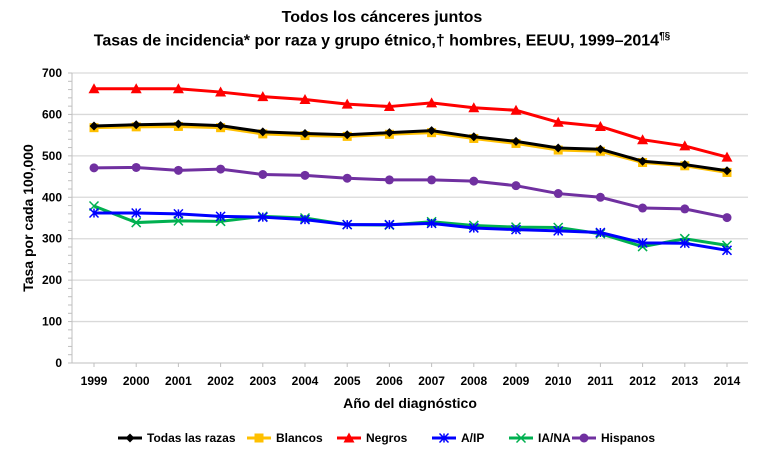 The width and height of the screenshot is (764, 461). I want to click on x-tick-label: 2002, so click(220, 381).